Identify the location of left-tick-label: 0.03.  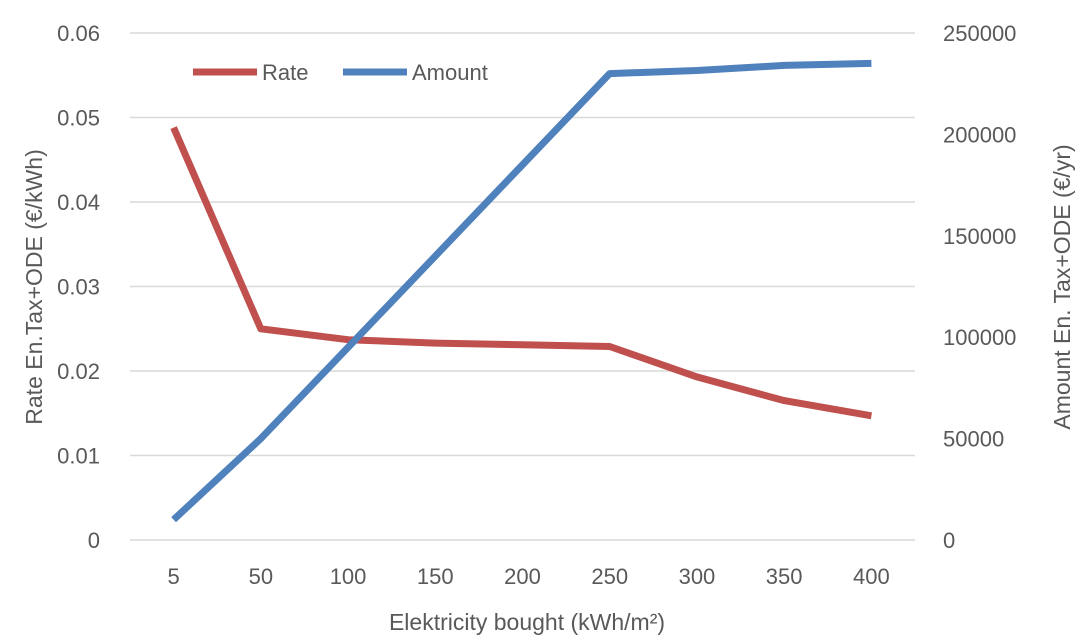
(78, 287).